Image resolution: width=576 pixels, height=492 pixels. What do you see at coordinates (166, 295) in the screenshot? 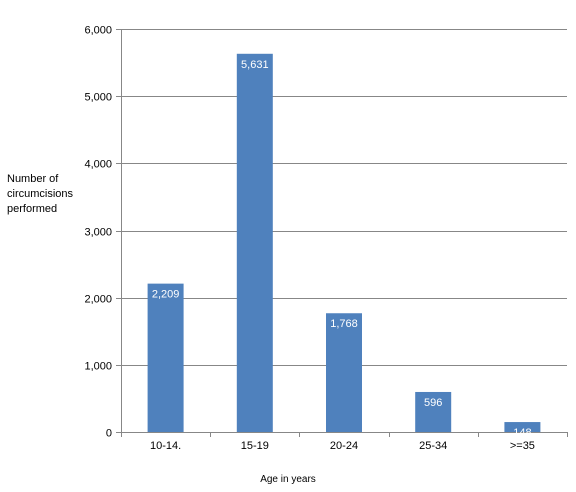
I see `data-label: 2,209` at bounding box center [166, 295].